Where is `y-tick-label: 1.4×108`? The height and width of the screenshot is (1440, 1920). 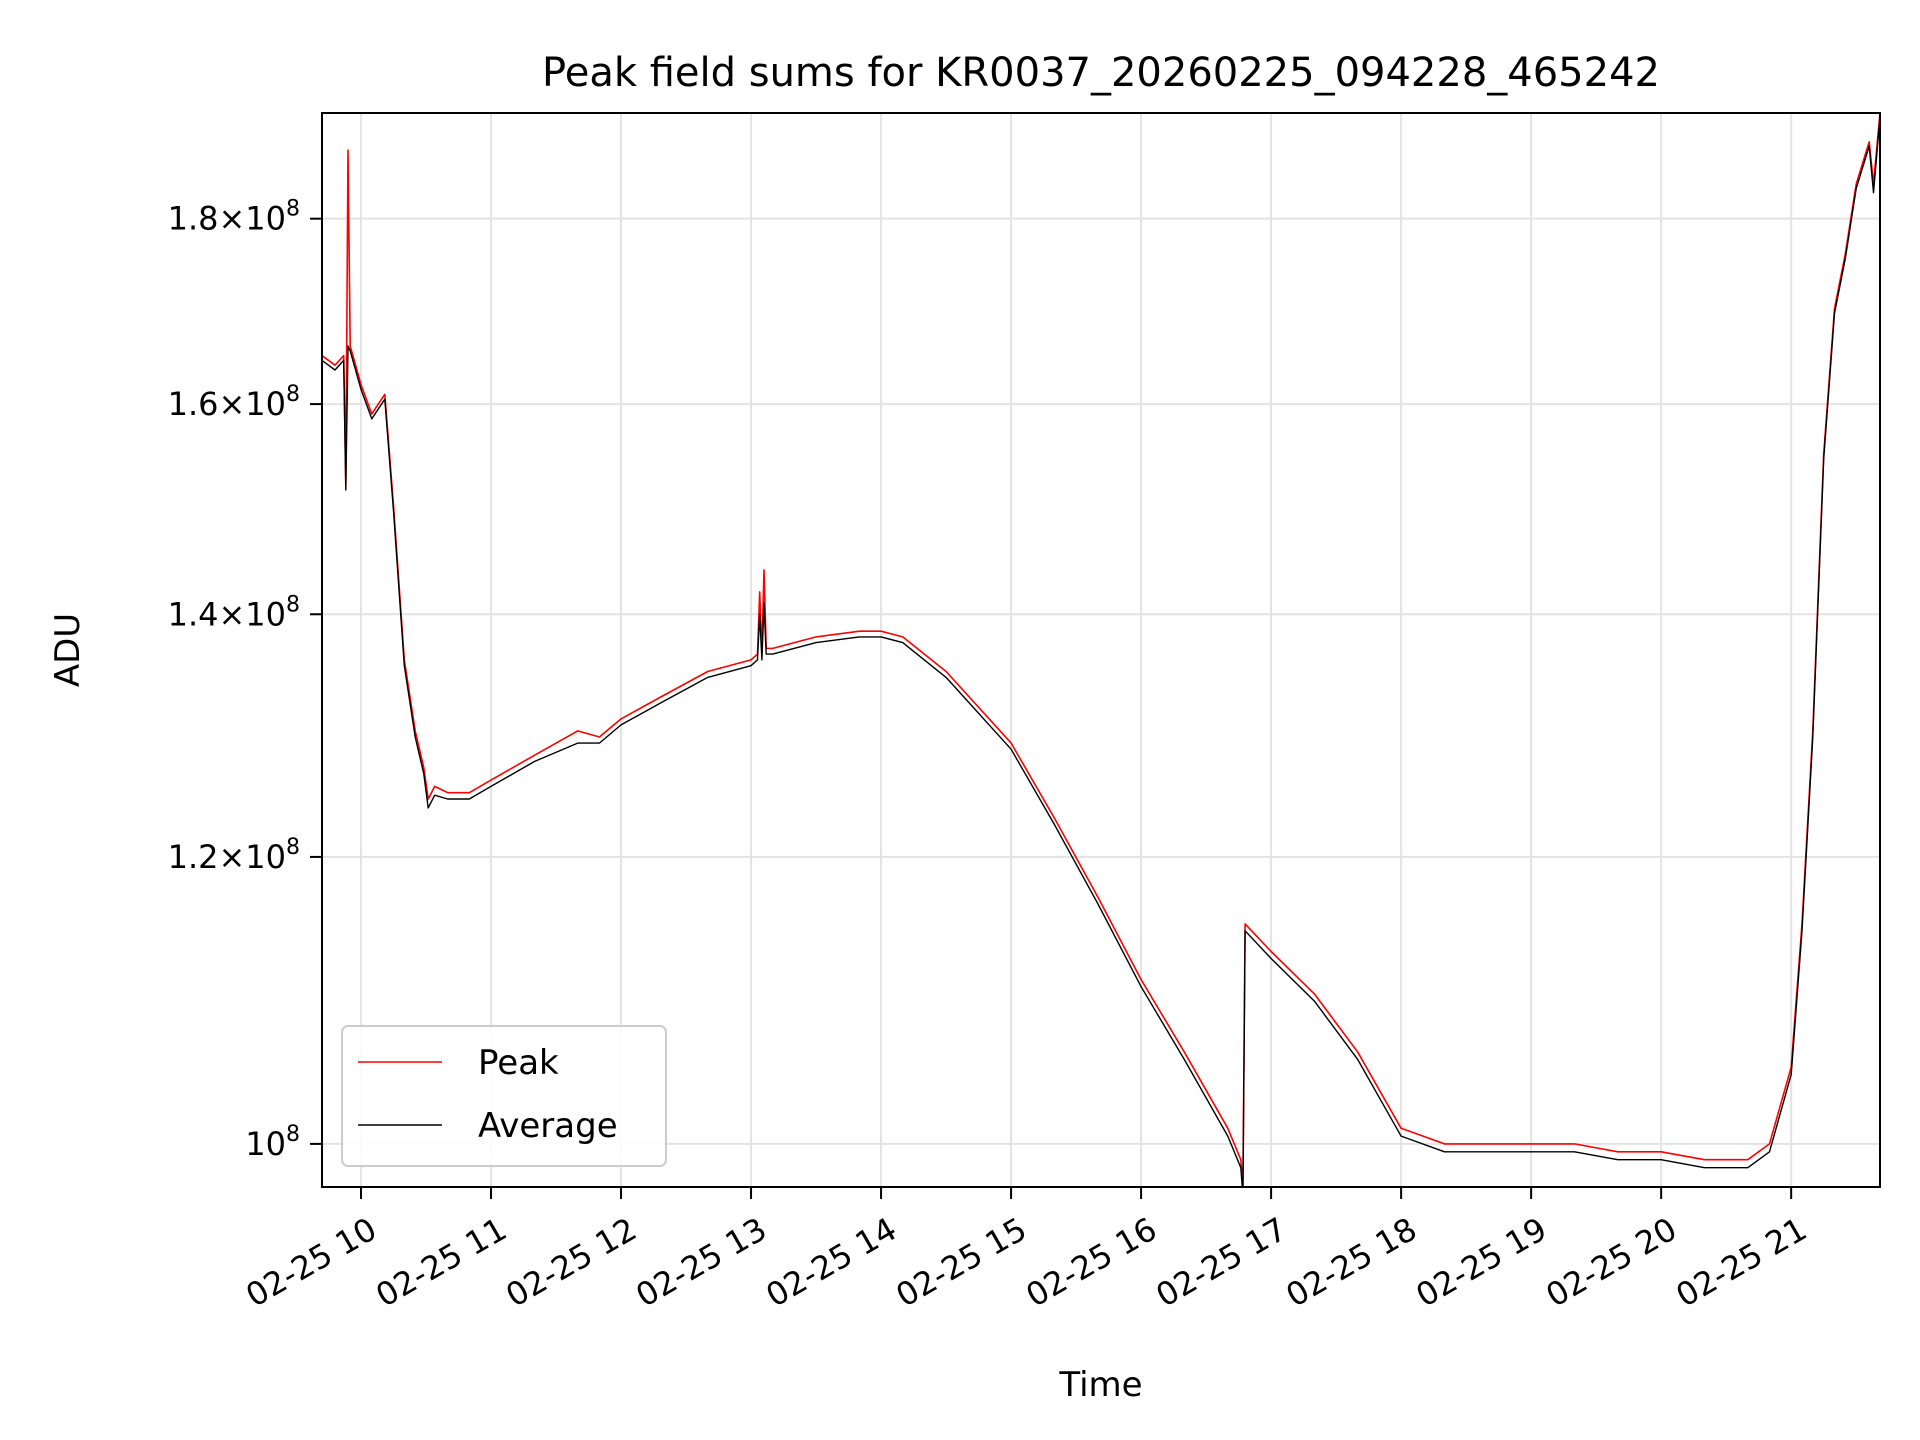 y-tick-label: 1.4×108 is located at coordinates (234, 612).